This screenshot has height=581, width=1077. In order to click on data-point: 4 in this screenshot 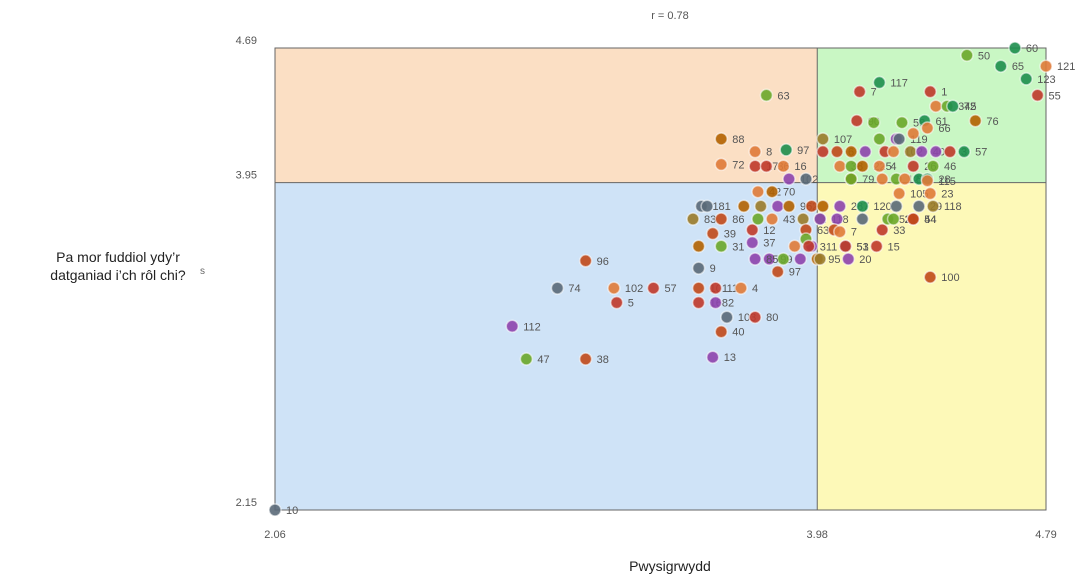, I will do `click(746, 288)`.